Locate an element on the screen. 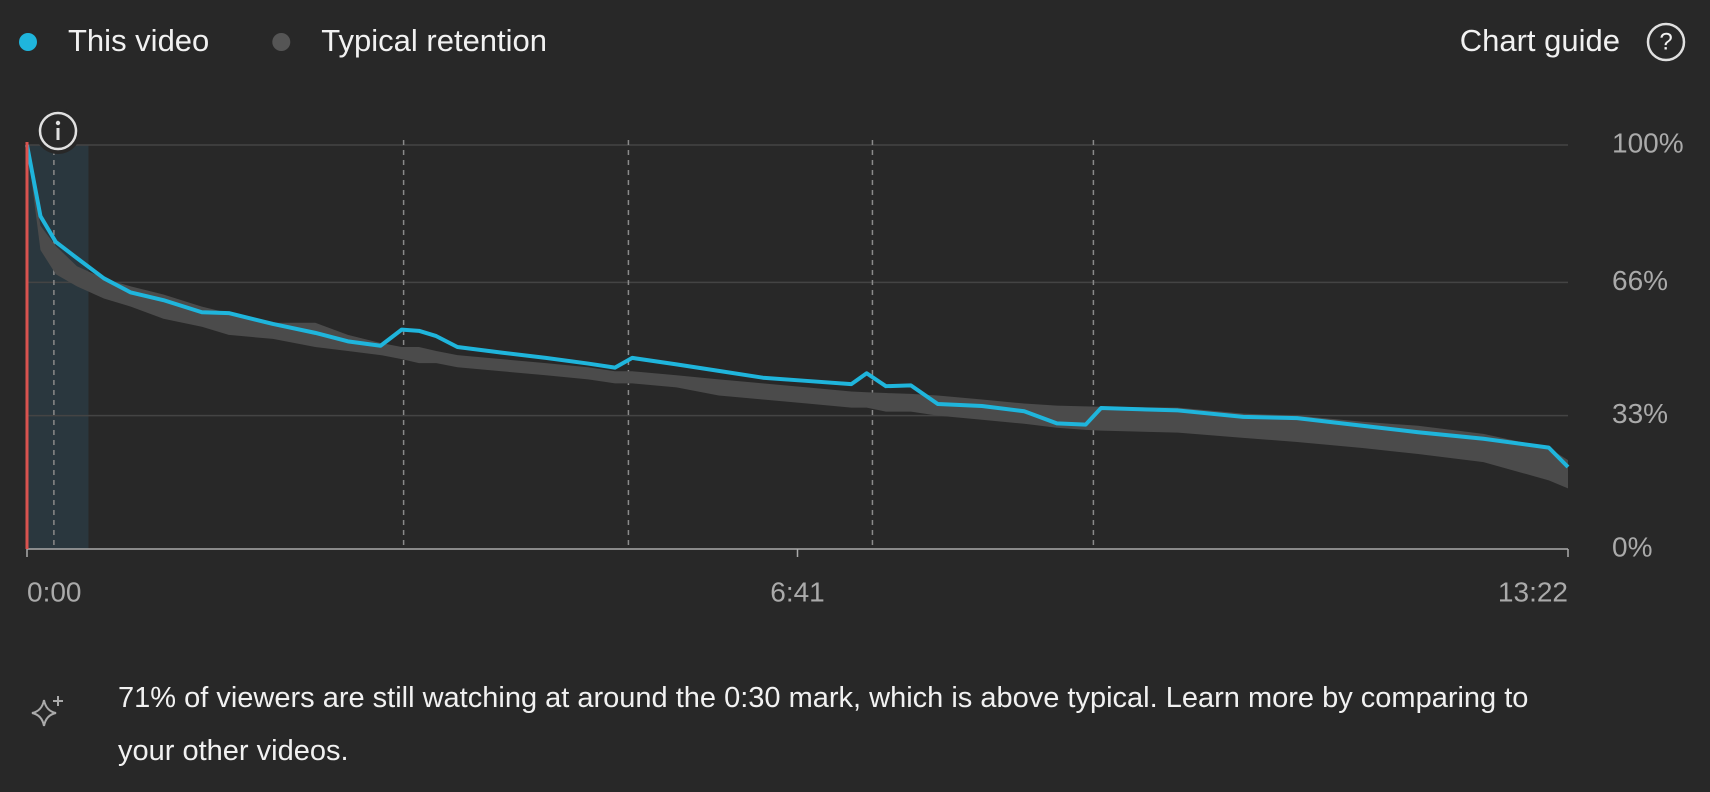 The image size is (1710, 792). y-tick-label: 0% is located at coordinates (1632, 546).